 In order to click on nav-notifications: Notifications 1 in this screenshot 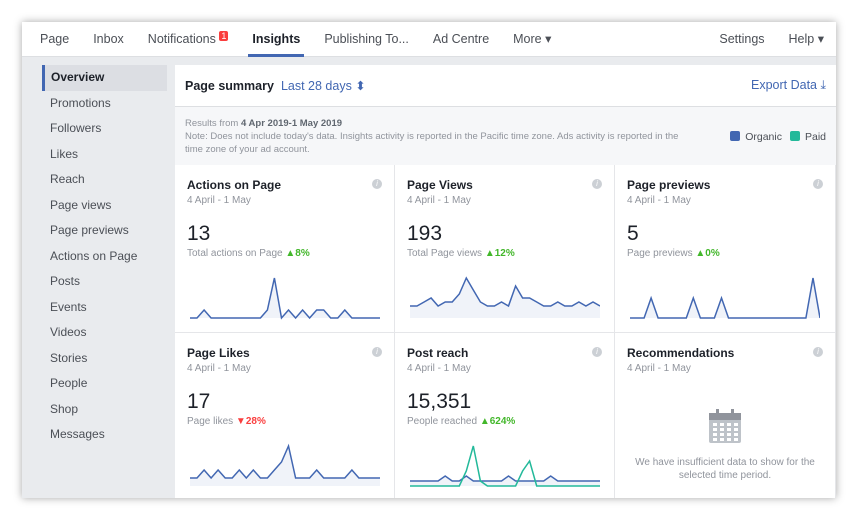, I will do `click(188, 39)`.